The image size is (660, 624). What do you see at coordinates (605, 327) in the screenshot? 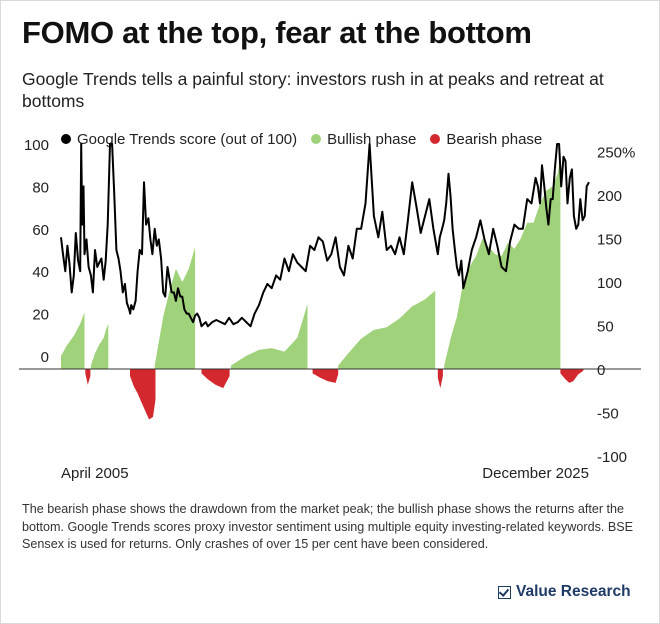
I see `right-tick-label: 50` at bounding box center [605, 327].